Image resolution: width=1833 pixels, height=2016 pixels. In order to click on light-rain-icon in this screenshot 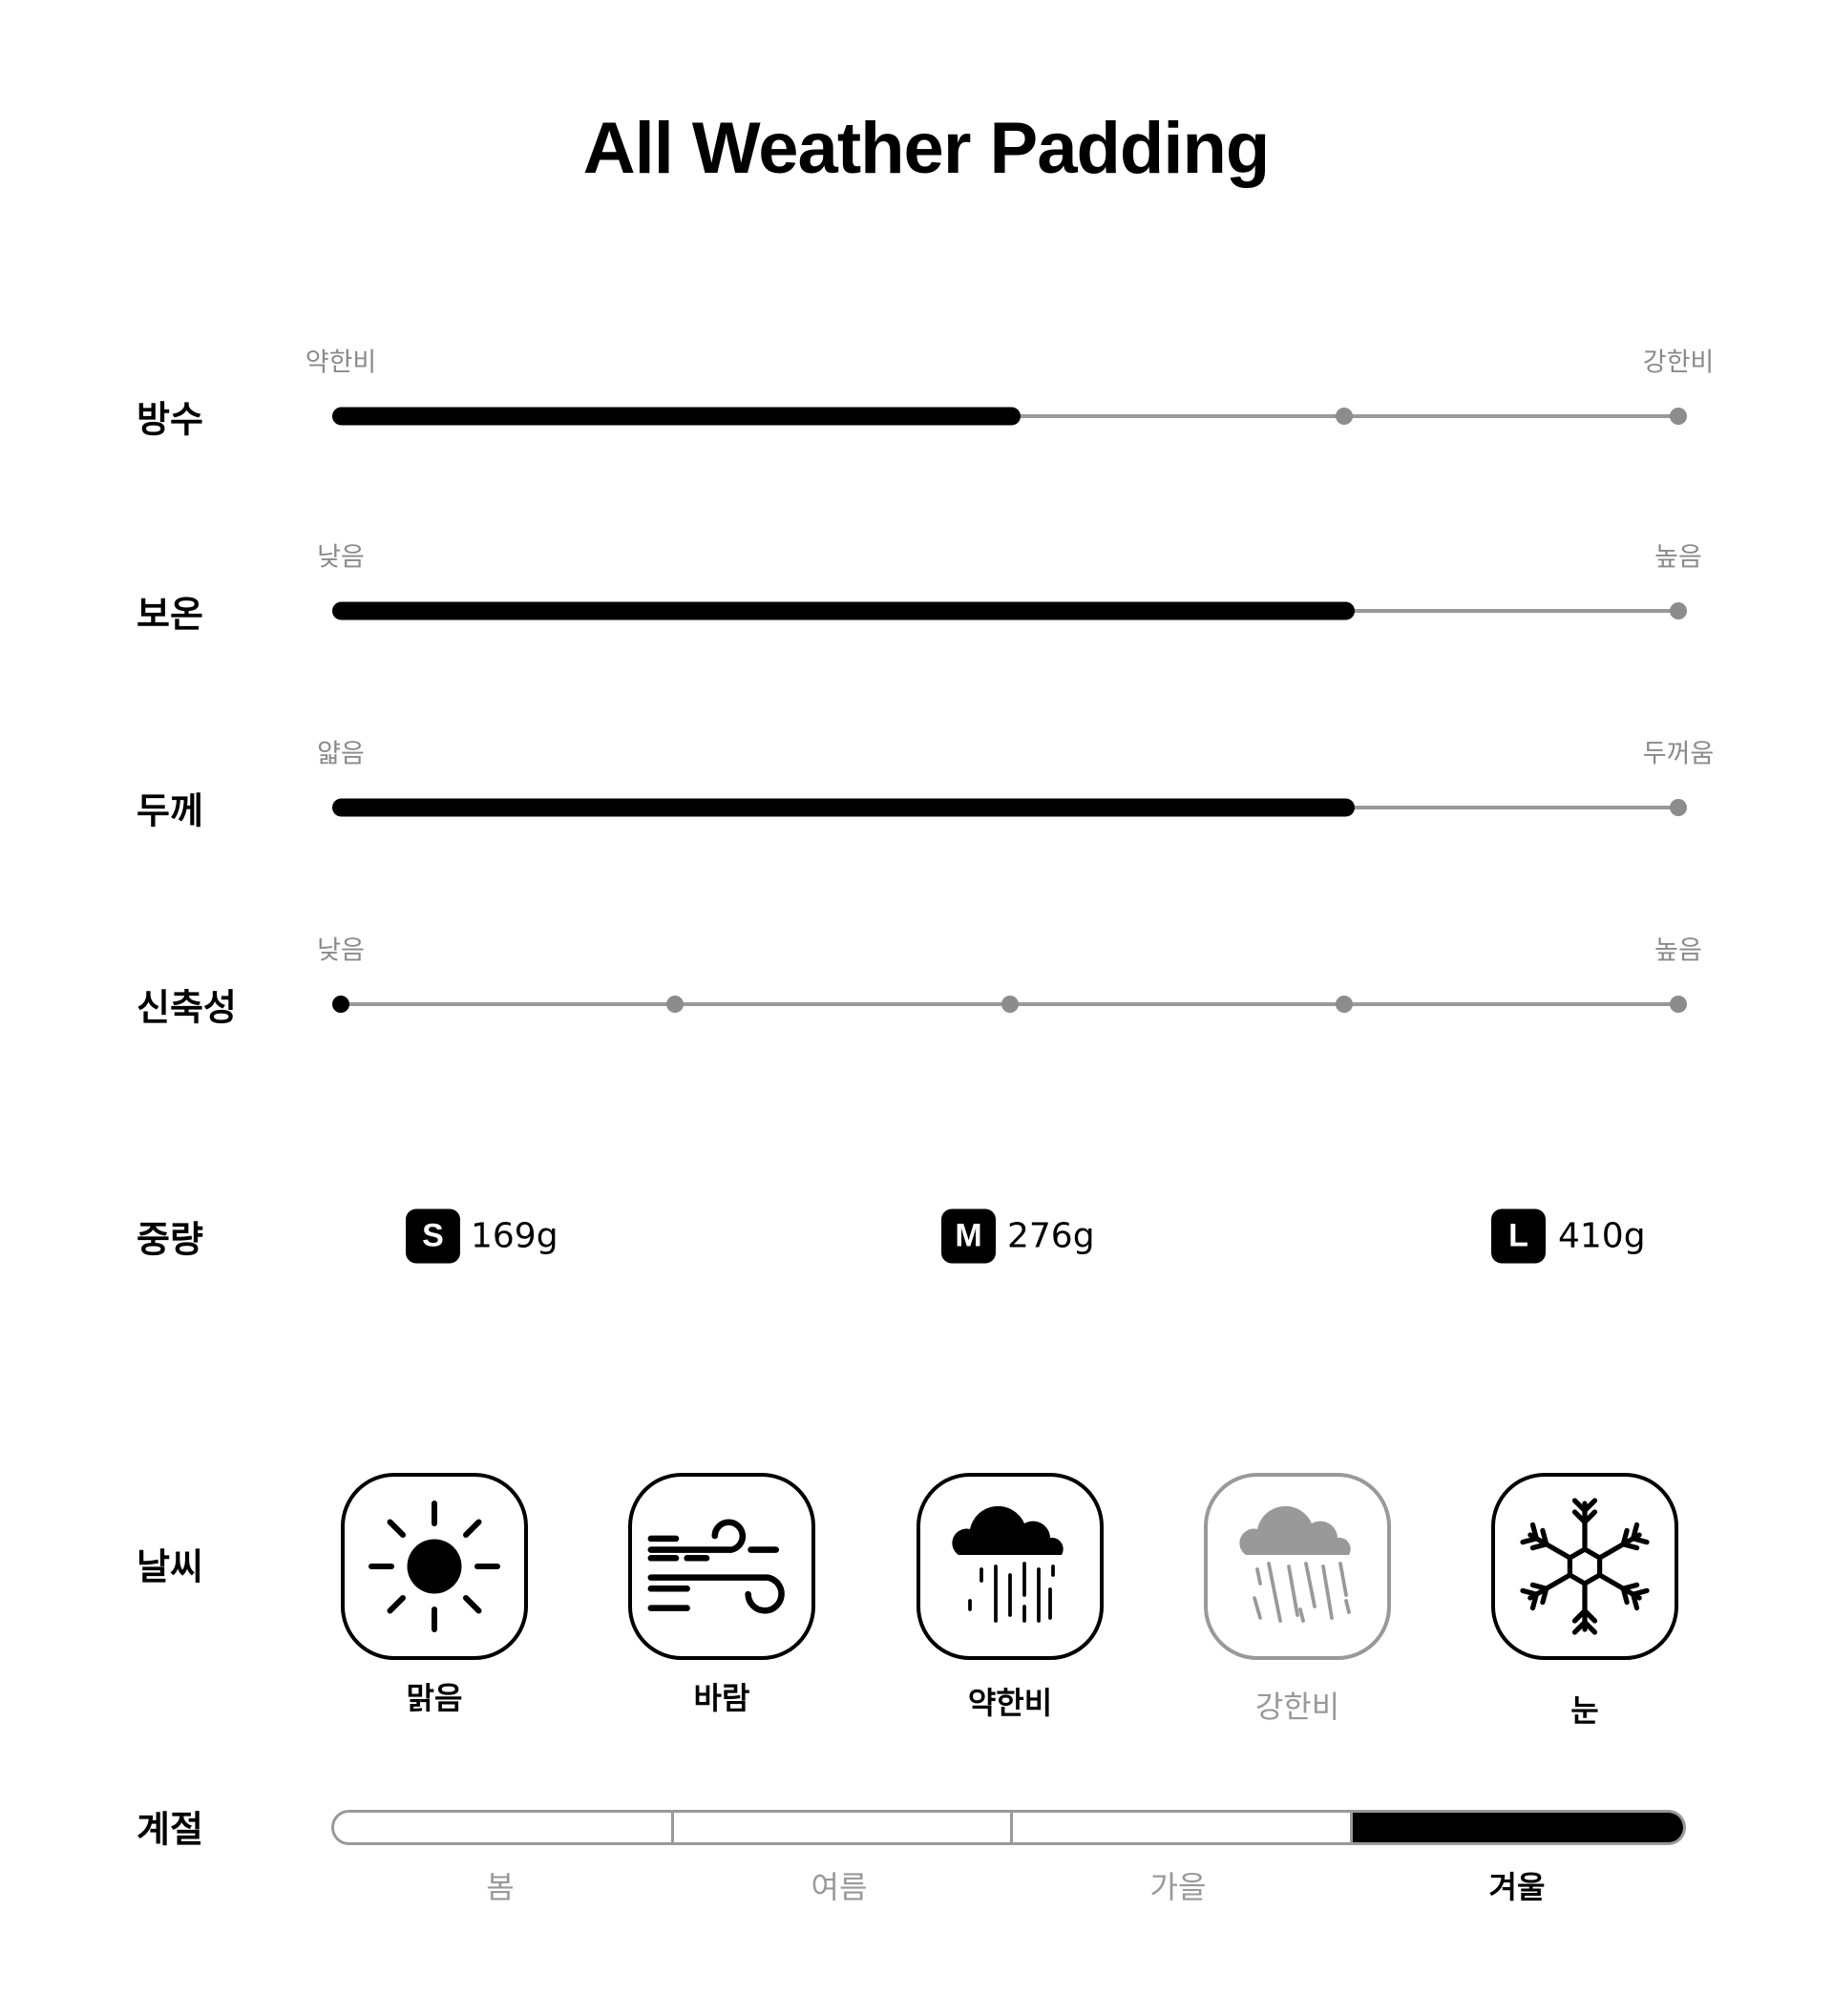, I will do `click(1008, 1564)`.